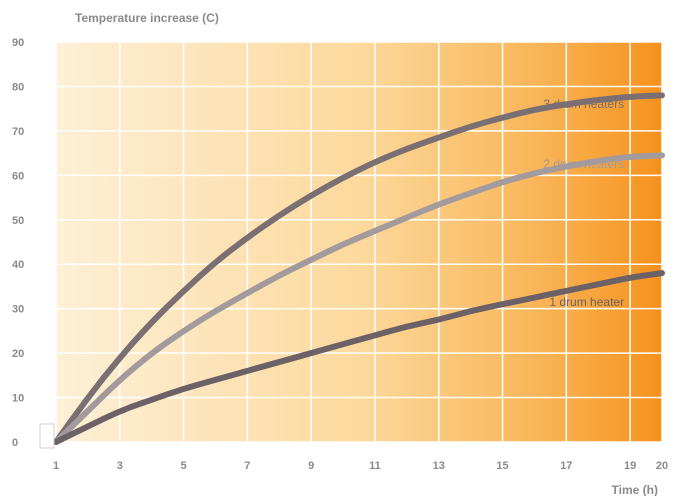  What do you see at coordinates (360, 466) in the screenshot?
I see `x-axis-ticks: 1 3 5 7 9 11 13 15 17 19 20` at bounding box center [360, 466].